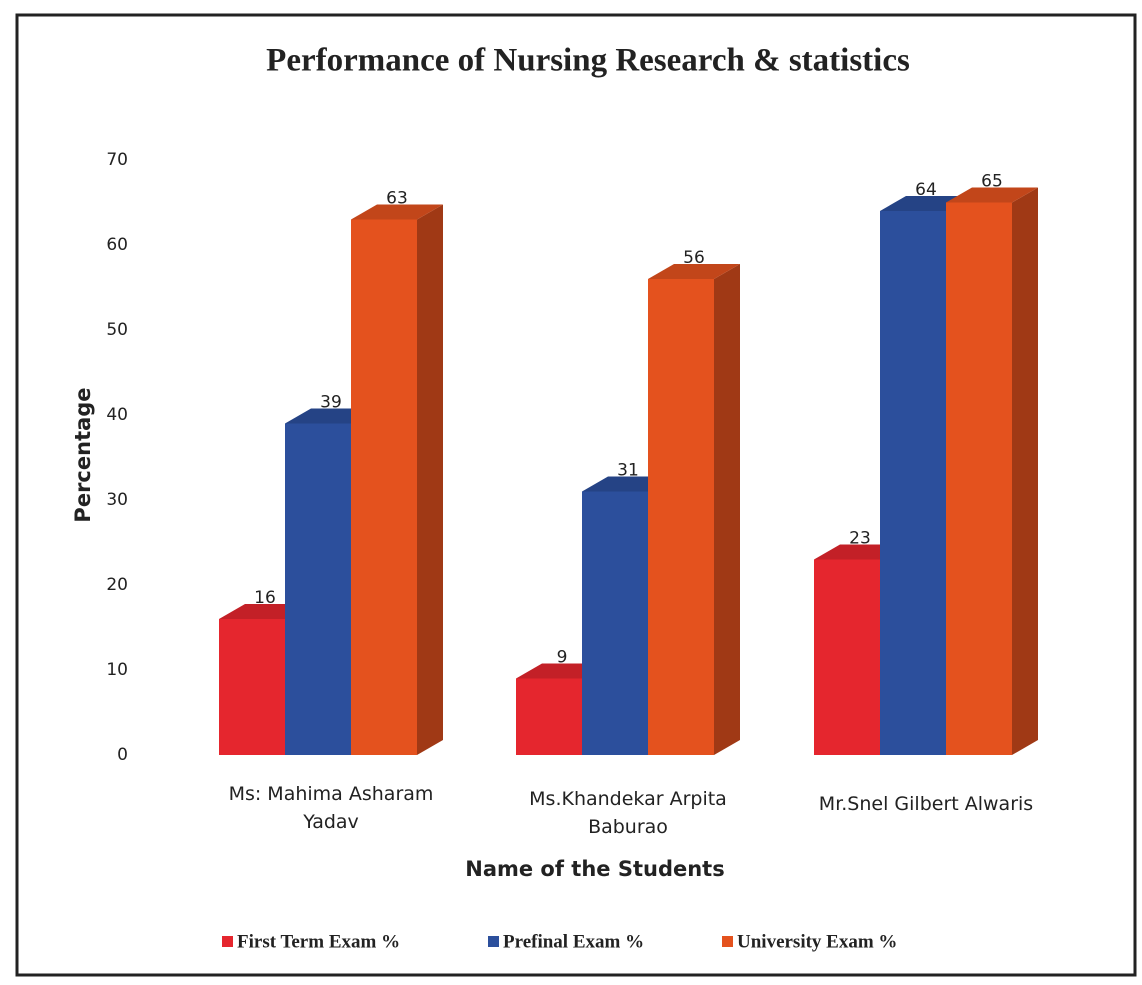  What do you see at coordinates (117, 500) in the screenshot?
I see `y-tick-label: 30` at bounding box center [117, 500].